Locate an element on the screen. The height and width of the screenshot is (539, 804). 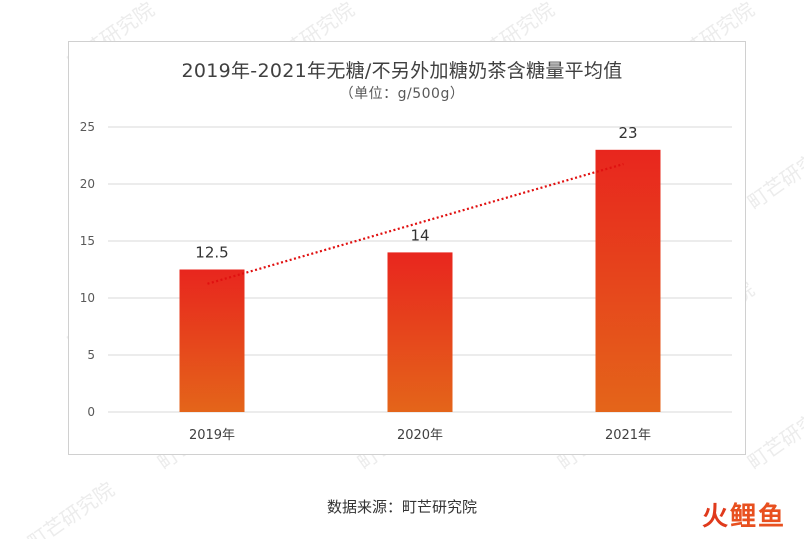
chart-subtitle: （单位：g/500g） is located at coordinates (402, 94).